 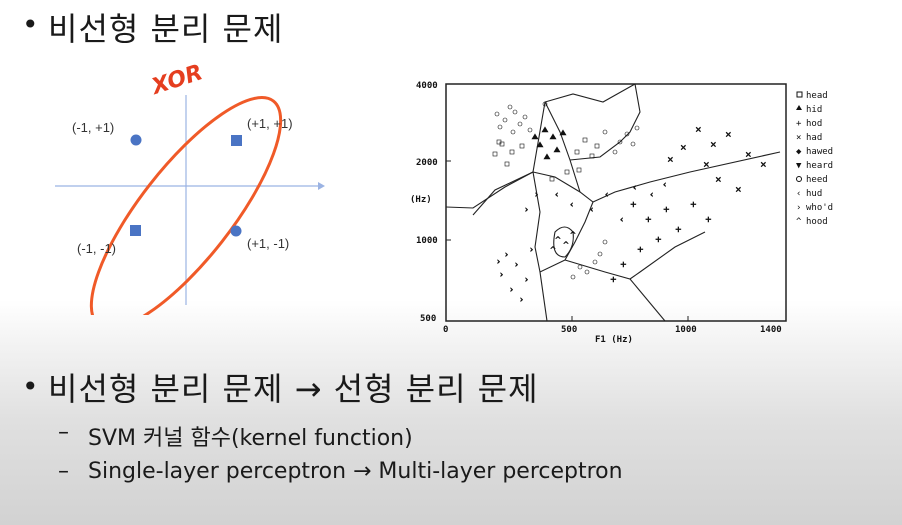 What do you see at coordinates (817, 180) in the screenshot?
I see `legend-heed: heed` at bounding box center [817, 180].